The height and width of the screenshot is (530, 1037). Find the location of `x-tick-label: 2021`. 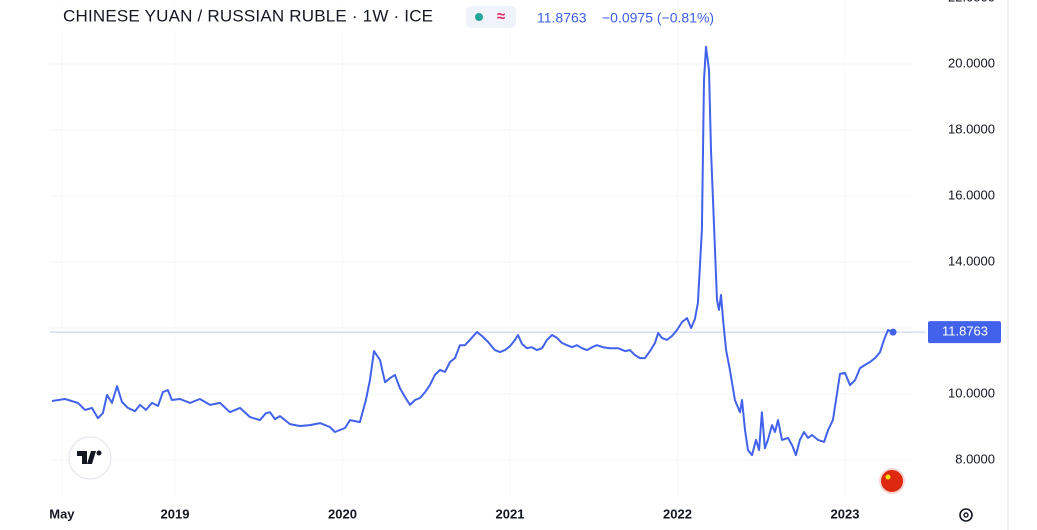

x-tick-label: 2021 is located at coordinates (510, 513).